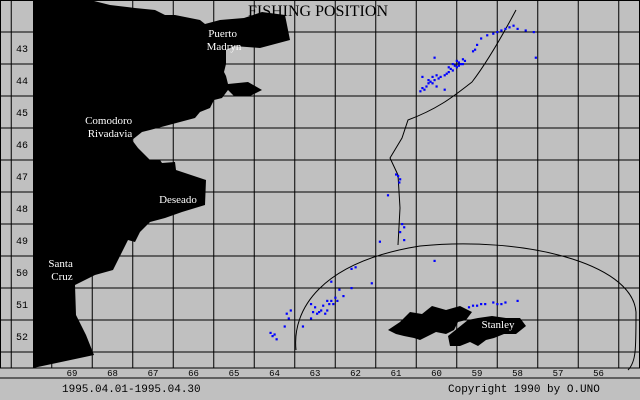 This screenshot has height=400, width=640. Describe the element at coordinates (178, 200) in the screenshot. I see `city-label-deseado: Deseado` at that location.